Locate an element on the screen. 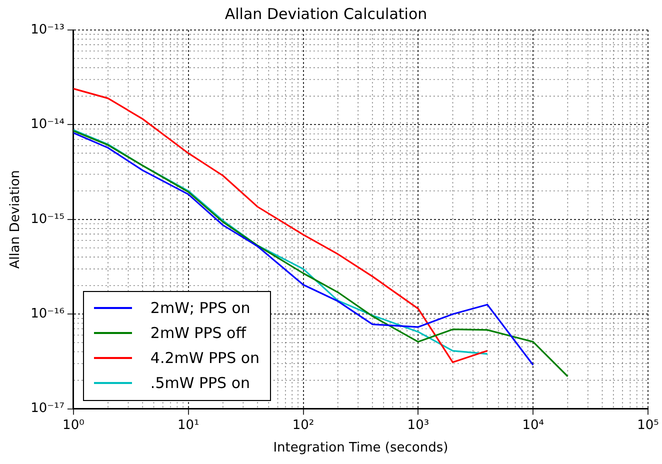 The height and width of the screenshot is (464, 662). x-tick-label: 10⁰ is located at coordinates (73, 425).